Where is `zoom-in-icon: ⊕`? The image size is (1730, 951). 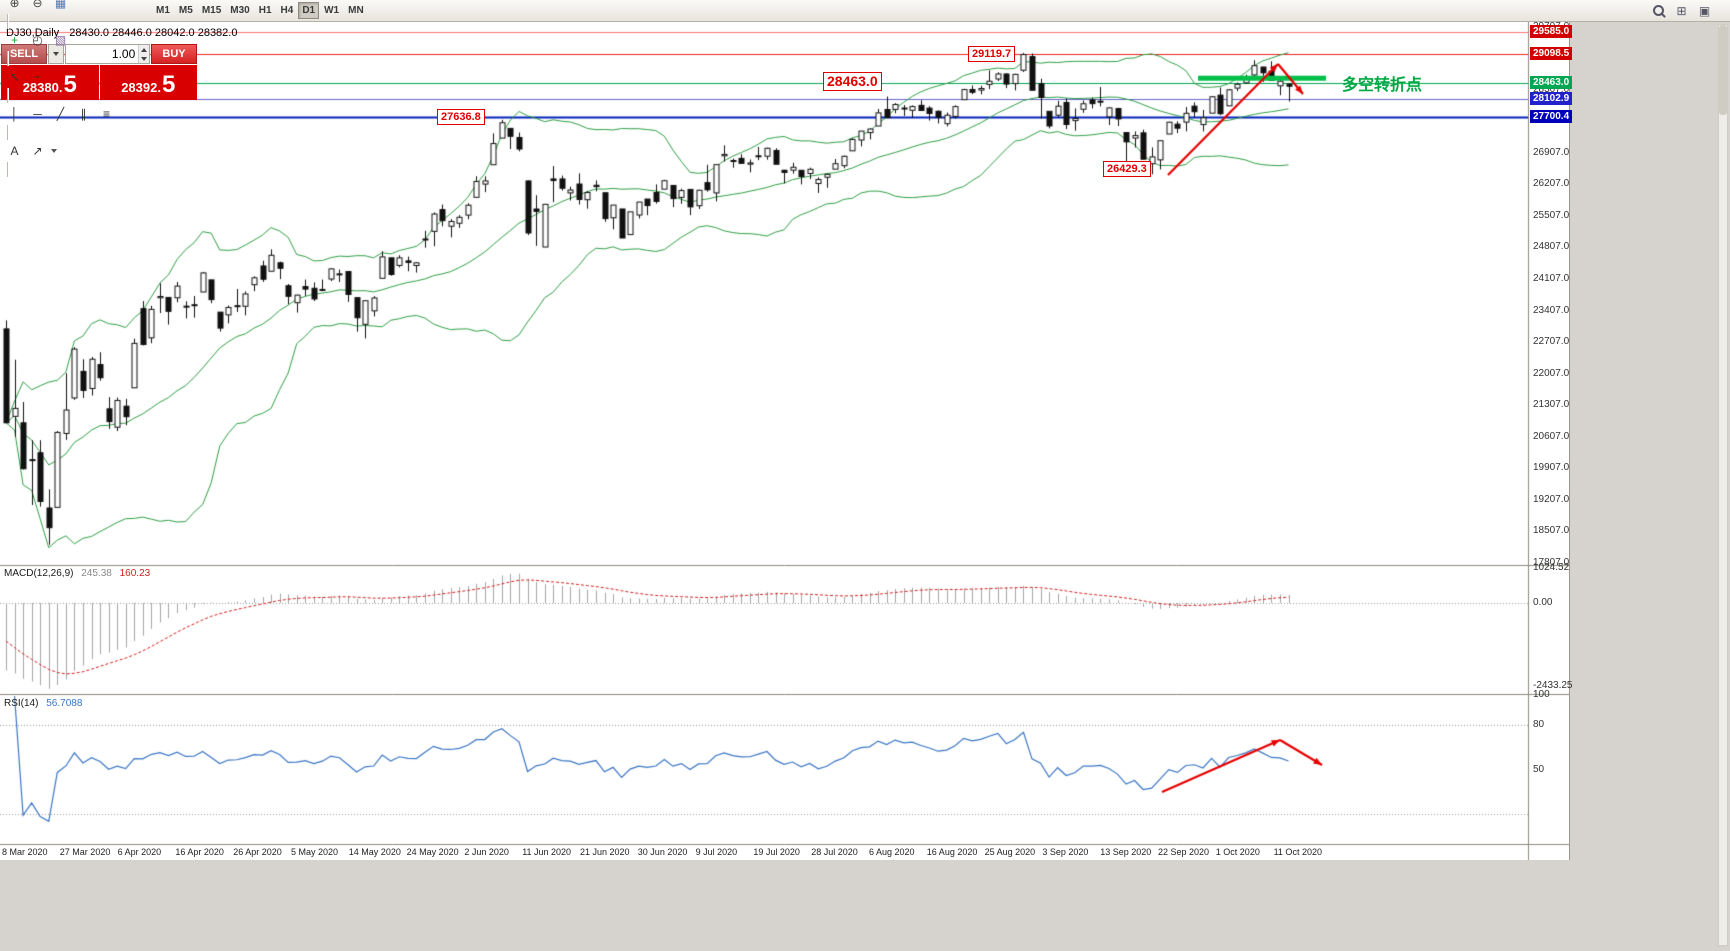
zoom-in-icon: ⊕ is located at coordinates (14, 5).